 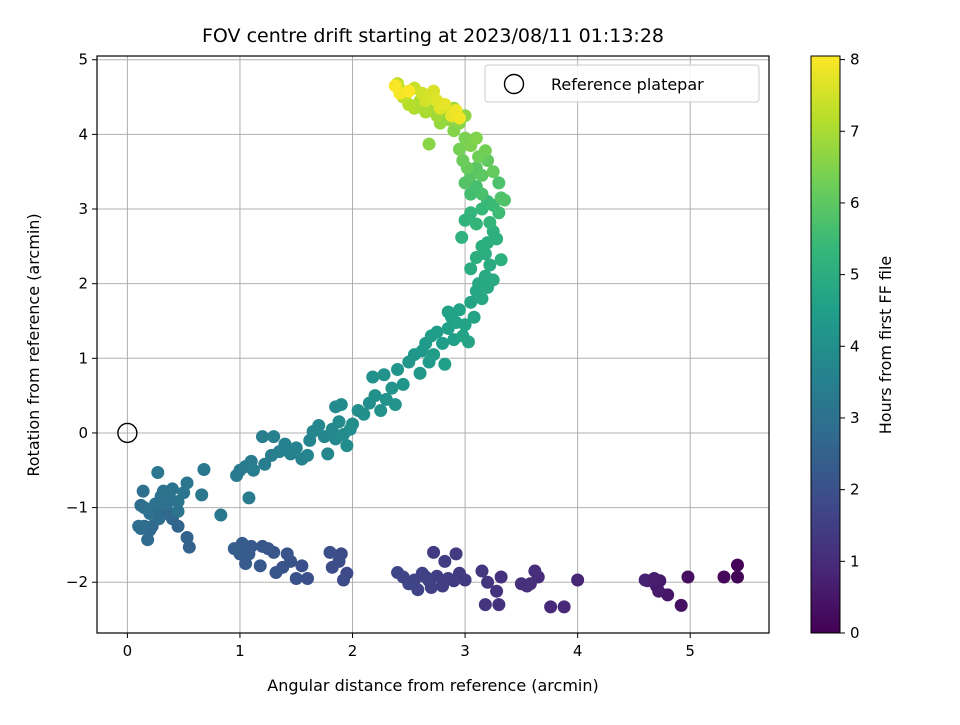 I want to click on colorbar-tick-label: 4, so click(x=855, y=346).